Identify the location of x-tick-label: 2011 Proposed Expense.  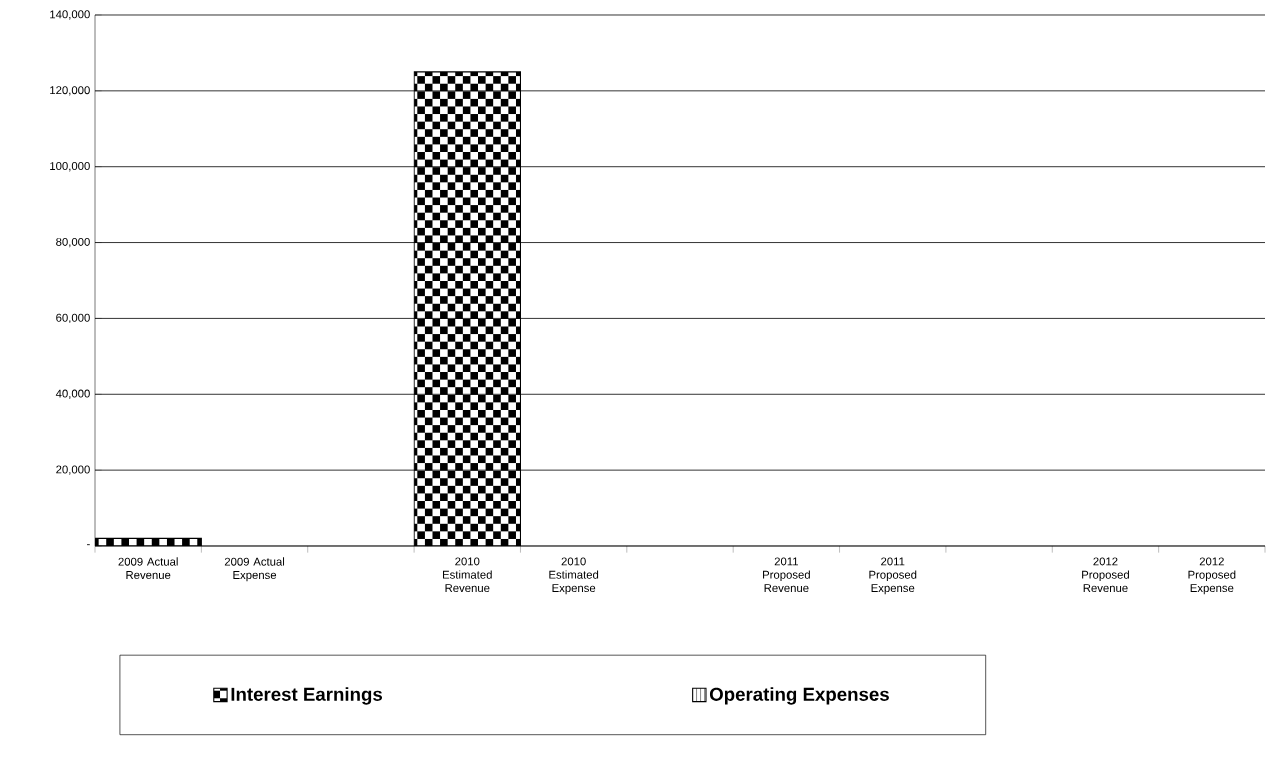
(893, 576).